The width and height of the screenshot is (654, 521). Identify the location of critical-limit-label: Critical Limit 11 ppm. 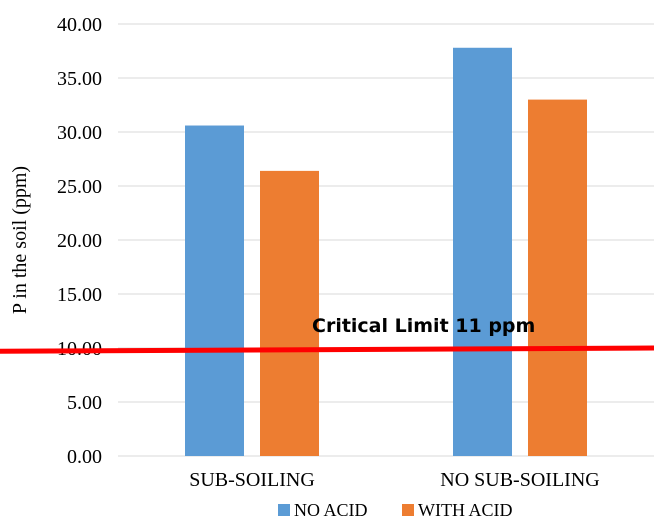
(423, 326).